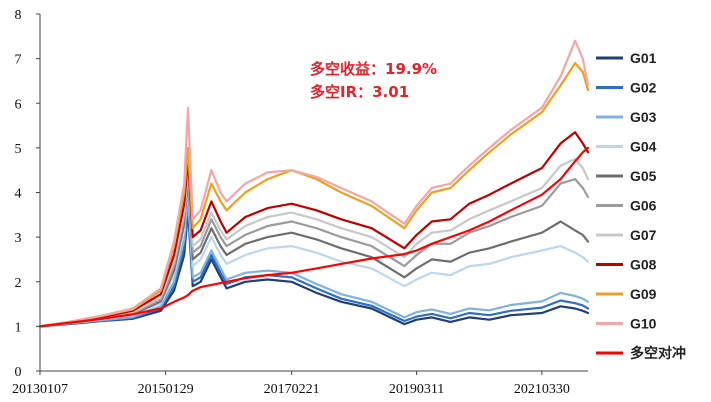 The image size is (711, 402). I want to click on y-ticks: 0 1 2 3 4 5 6 7 8, so click(27, 194).